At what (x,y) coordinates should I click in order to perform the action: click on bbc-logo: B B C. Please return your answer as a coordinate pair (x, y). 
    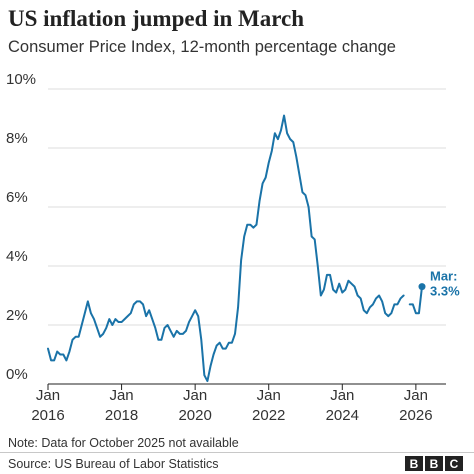
    Looking at the image, I should click on (434, 463).